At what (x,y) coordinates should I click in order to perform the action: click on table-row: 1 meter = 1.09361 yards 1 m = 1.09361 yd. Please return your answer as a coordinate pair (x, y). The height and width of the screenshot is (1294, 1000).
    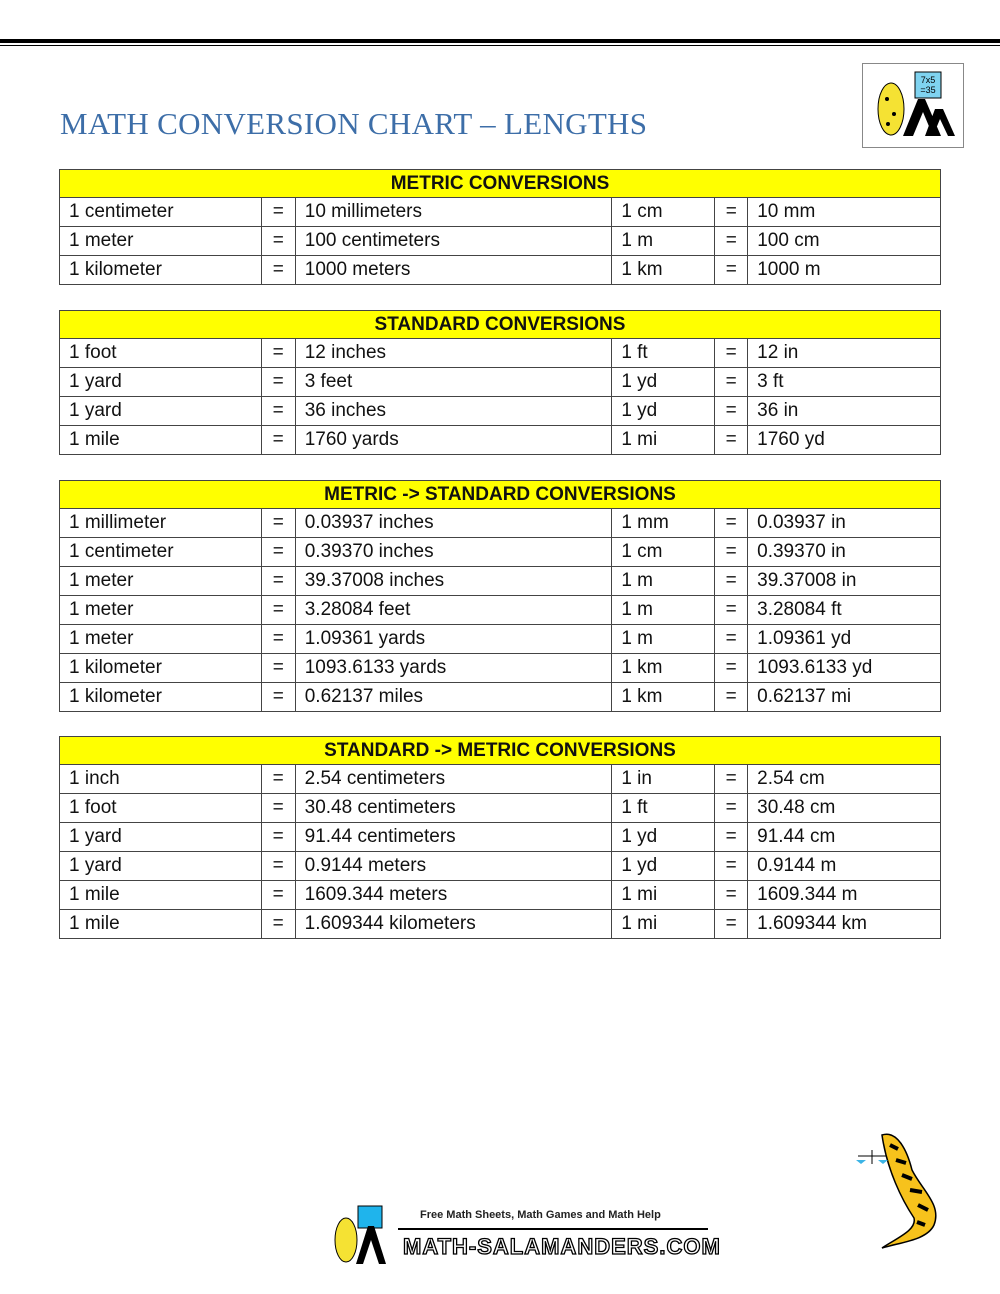
    Looking at the image, I should click on (500, 639).